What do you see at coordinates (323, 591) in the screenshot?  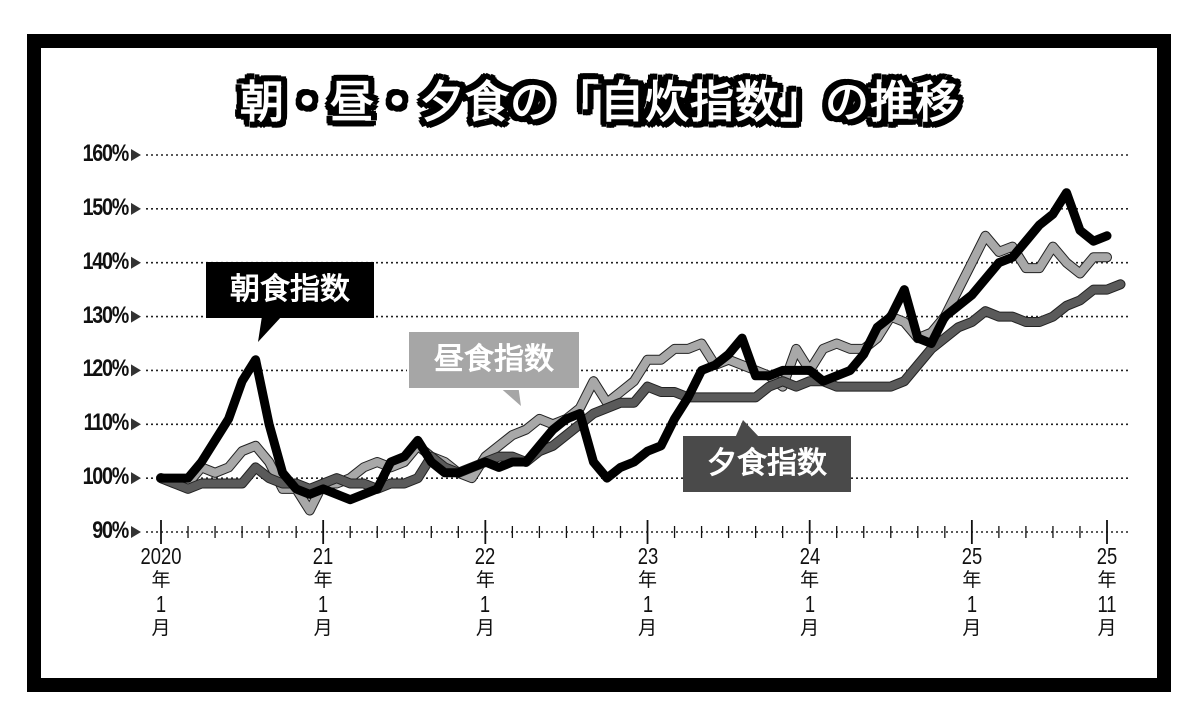 I see `x-tick-label: 21 年 1 月` at bounding box center [323, 591].